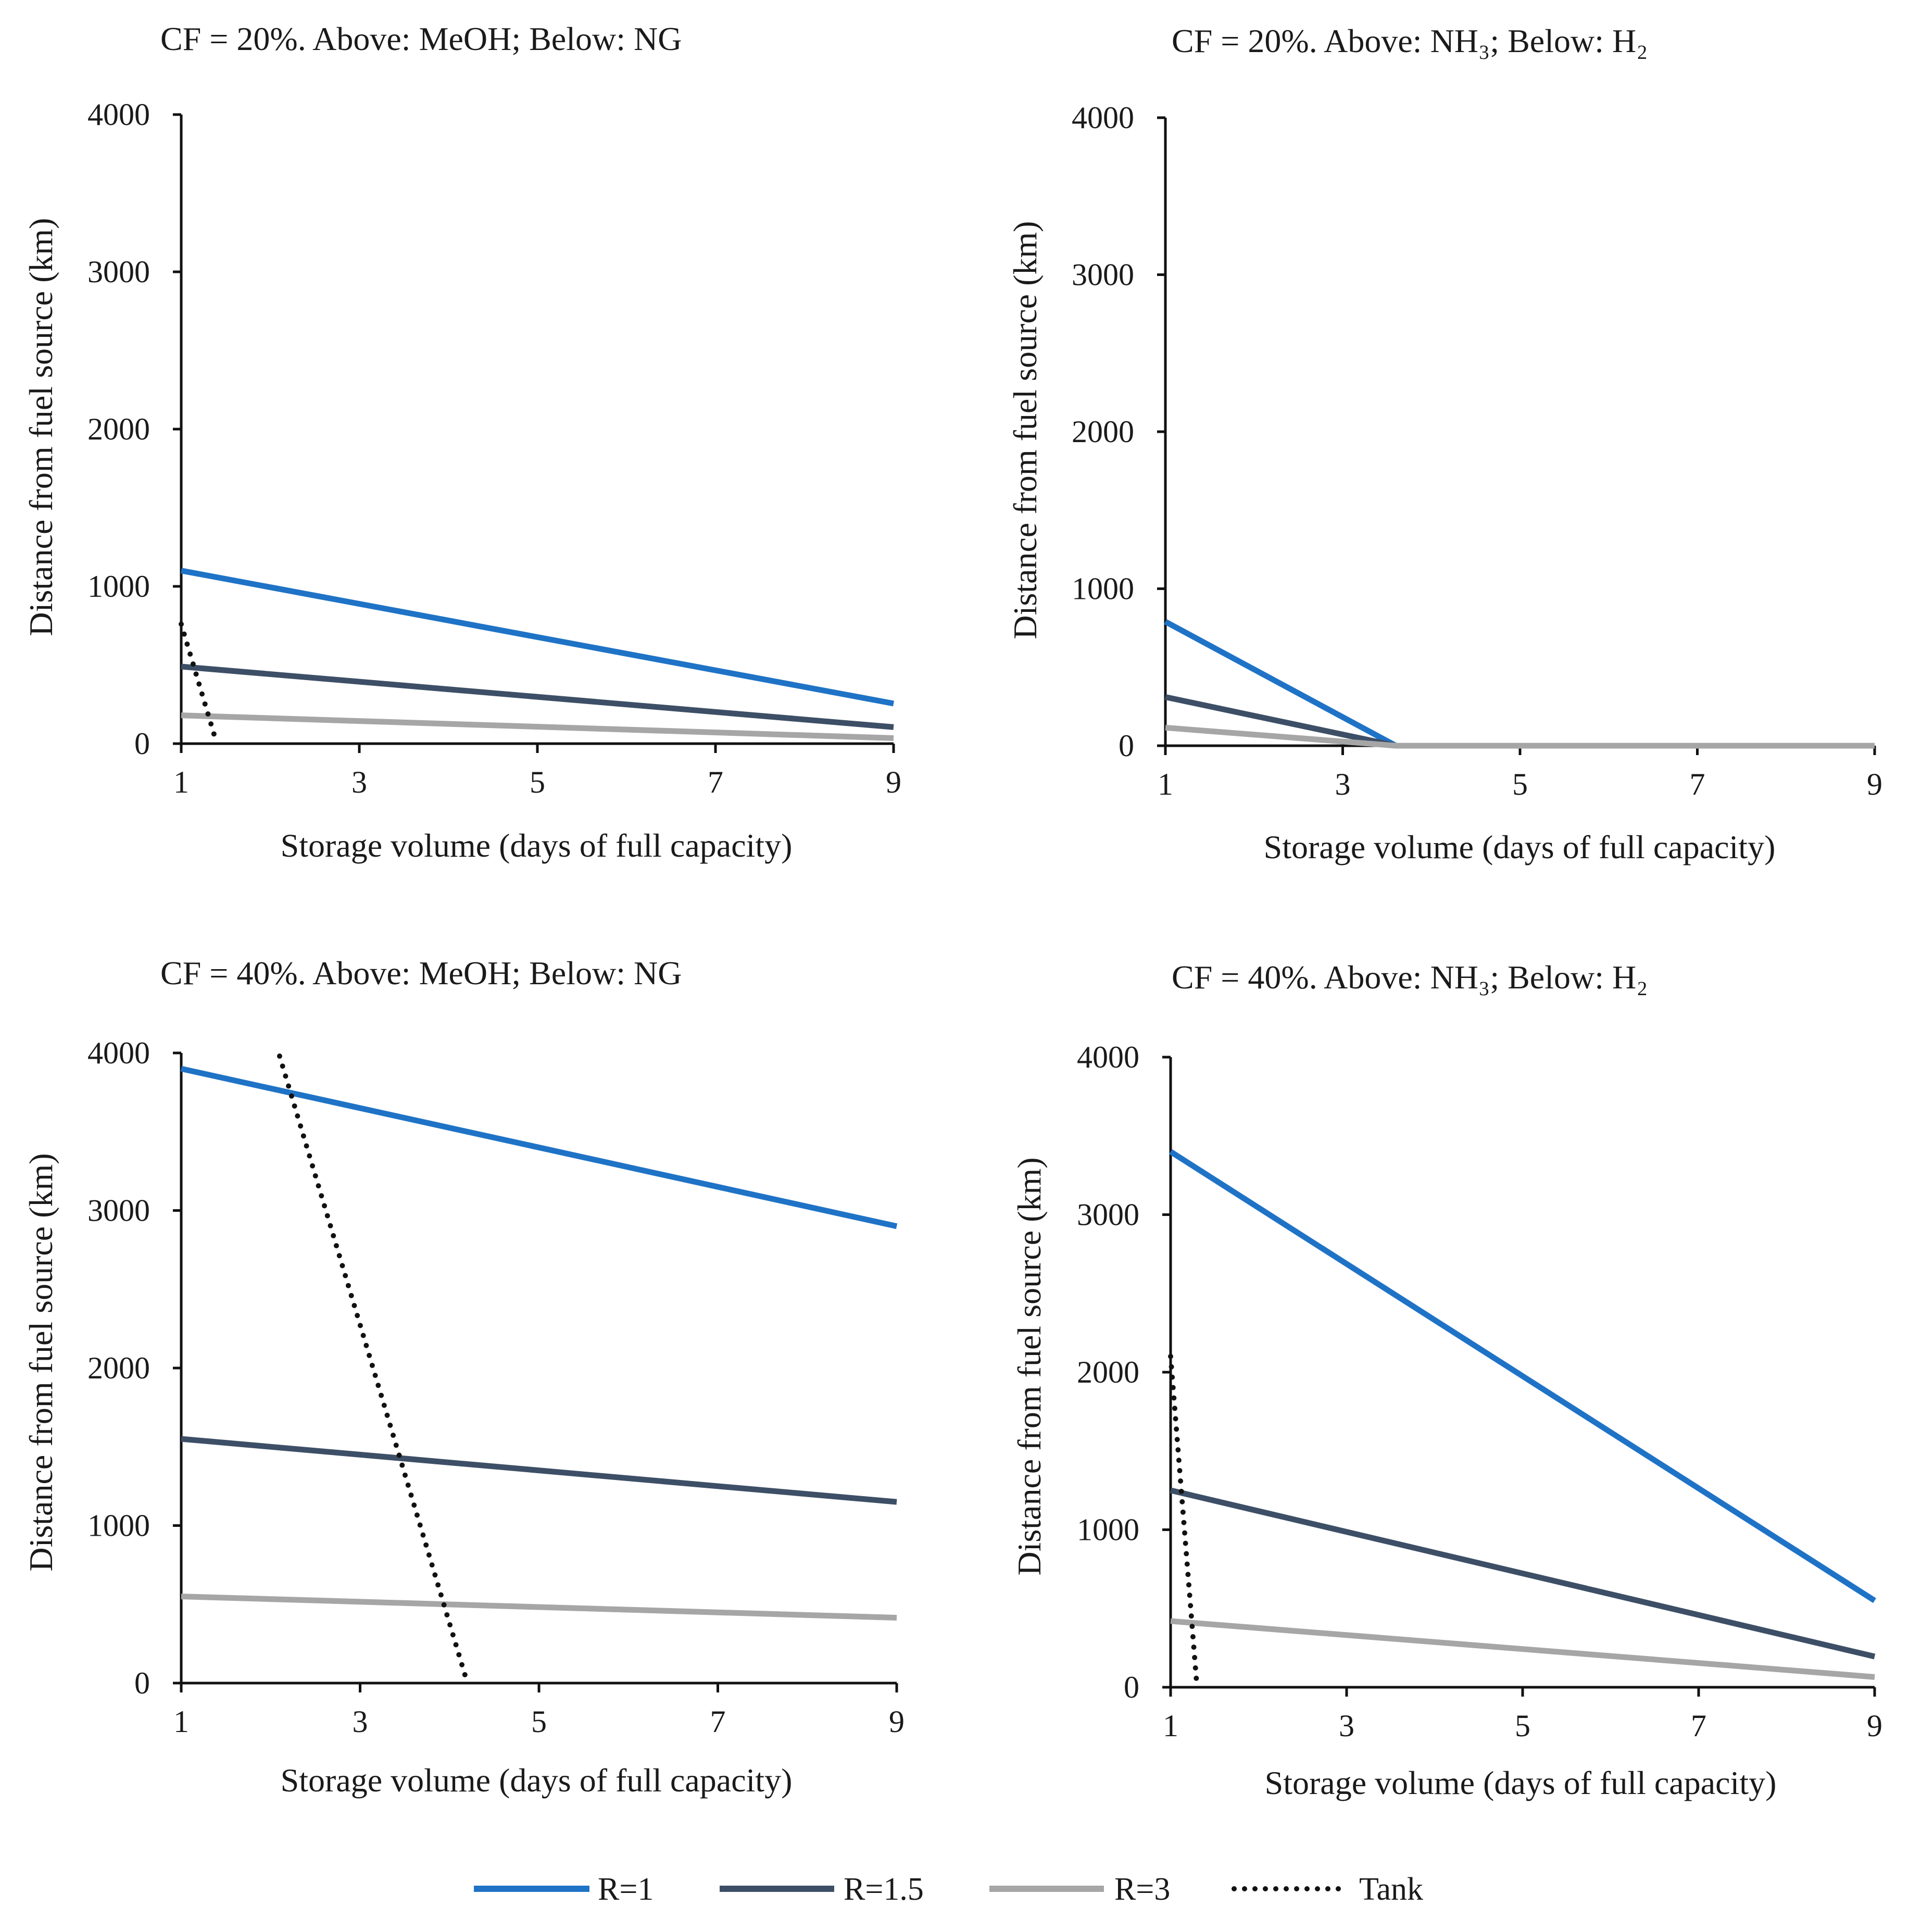  I want to click on panel-title: CF = 40%. Above: MeOH; Below: NG, so click(421, 973).